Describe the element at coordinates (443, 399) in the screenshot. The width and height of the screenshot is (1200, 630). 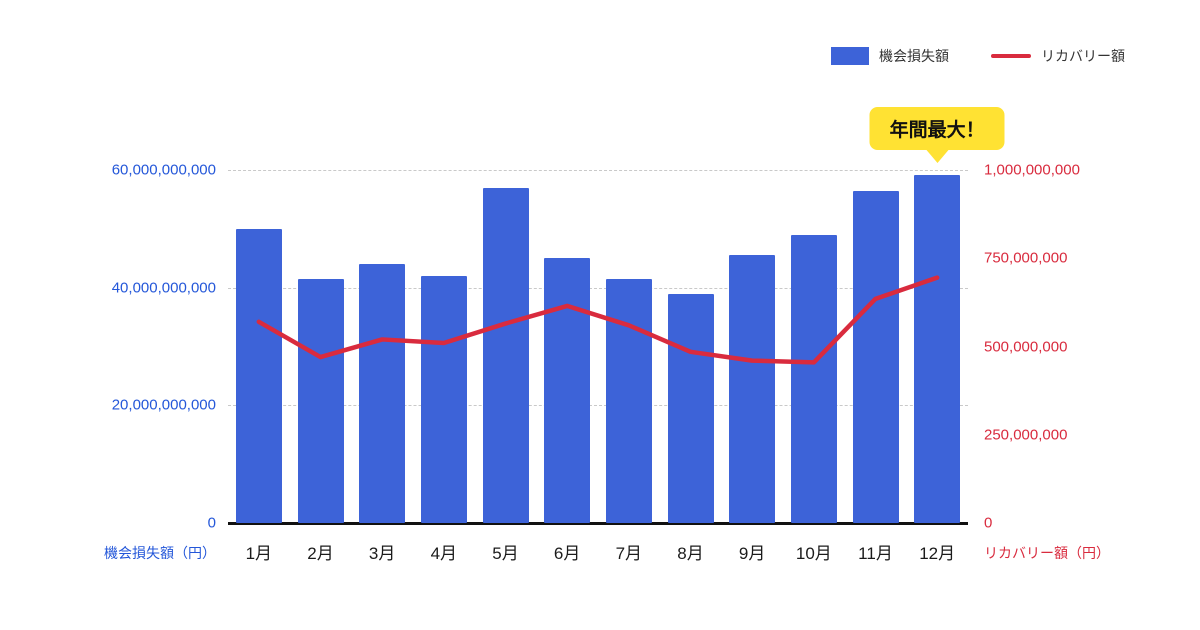
I see `bar-4月` at that location.